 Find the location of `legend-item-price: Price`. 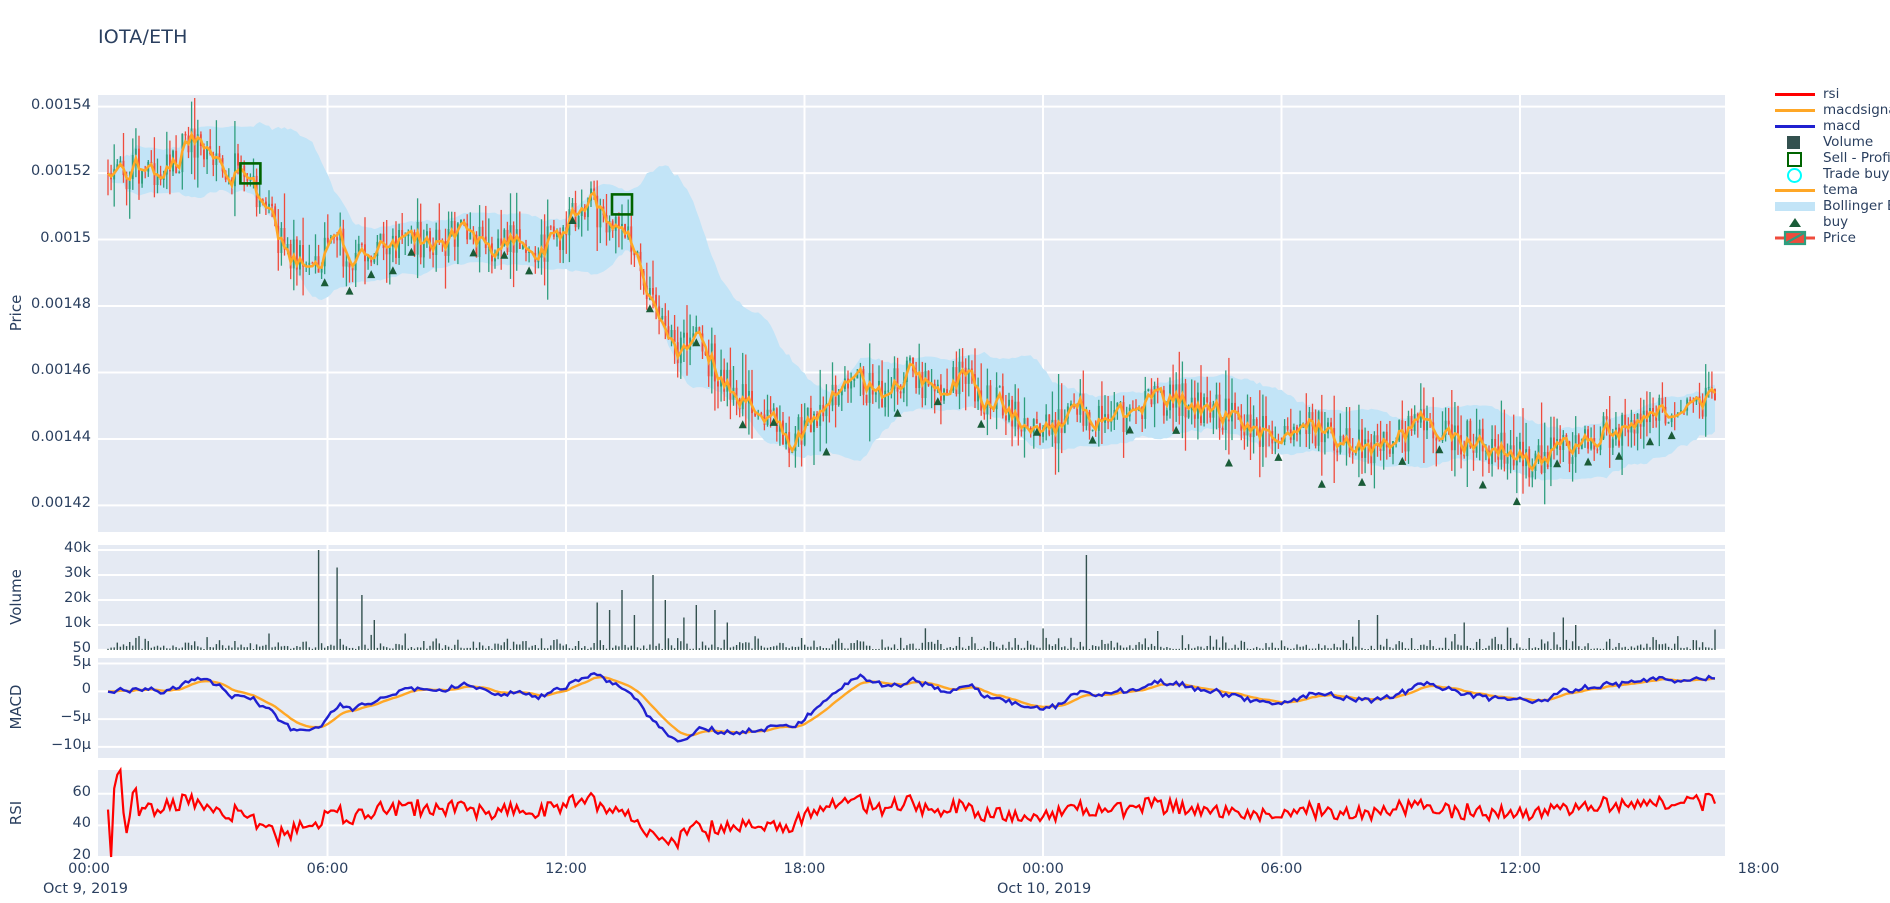

legend-item-price: Price is located at coordinates (1830, 238).